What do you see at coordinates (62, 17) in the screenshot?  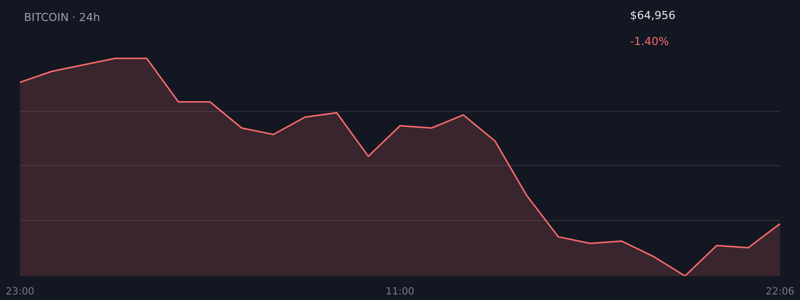 I see `chart-title: BITCOIN · 24h` at bounding box center [62, 17].